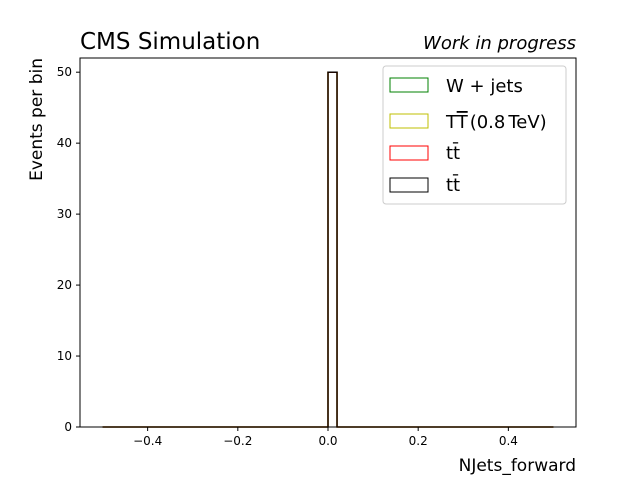 The width and height of the screenshot is (640, 480). What do you see at coordinates (170, 42) in the screenshot?
I see `chart-title: CMS Simulation` at bounding box center [170, 42].